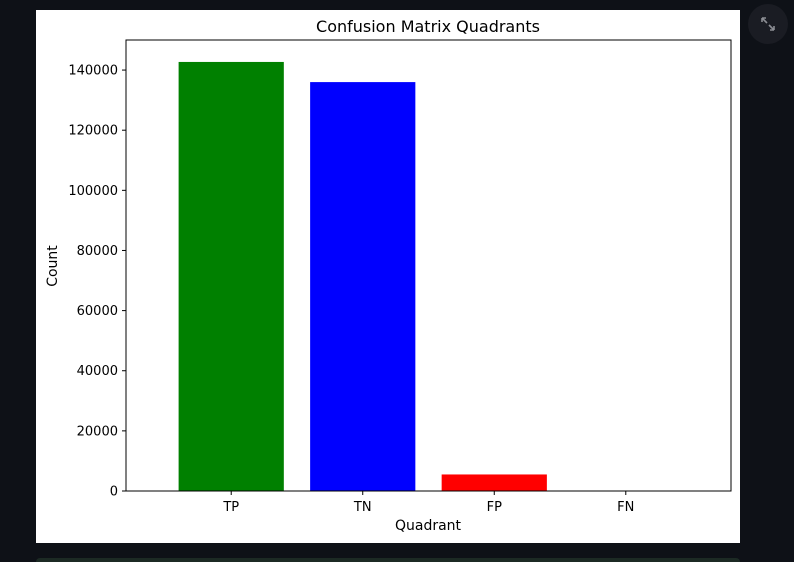 The height and width of the screenshot is (562, 794). What do you see at coordinates (428, 526) in the screenshot?
I see `x-axis-label: Quadrant` at bounding box center [428, 526].